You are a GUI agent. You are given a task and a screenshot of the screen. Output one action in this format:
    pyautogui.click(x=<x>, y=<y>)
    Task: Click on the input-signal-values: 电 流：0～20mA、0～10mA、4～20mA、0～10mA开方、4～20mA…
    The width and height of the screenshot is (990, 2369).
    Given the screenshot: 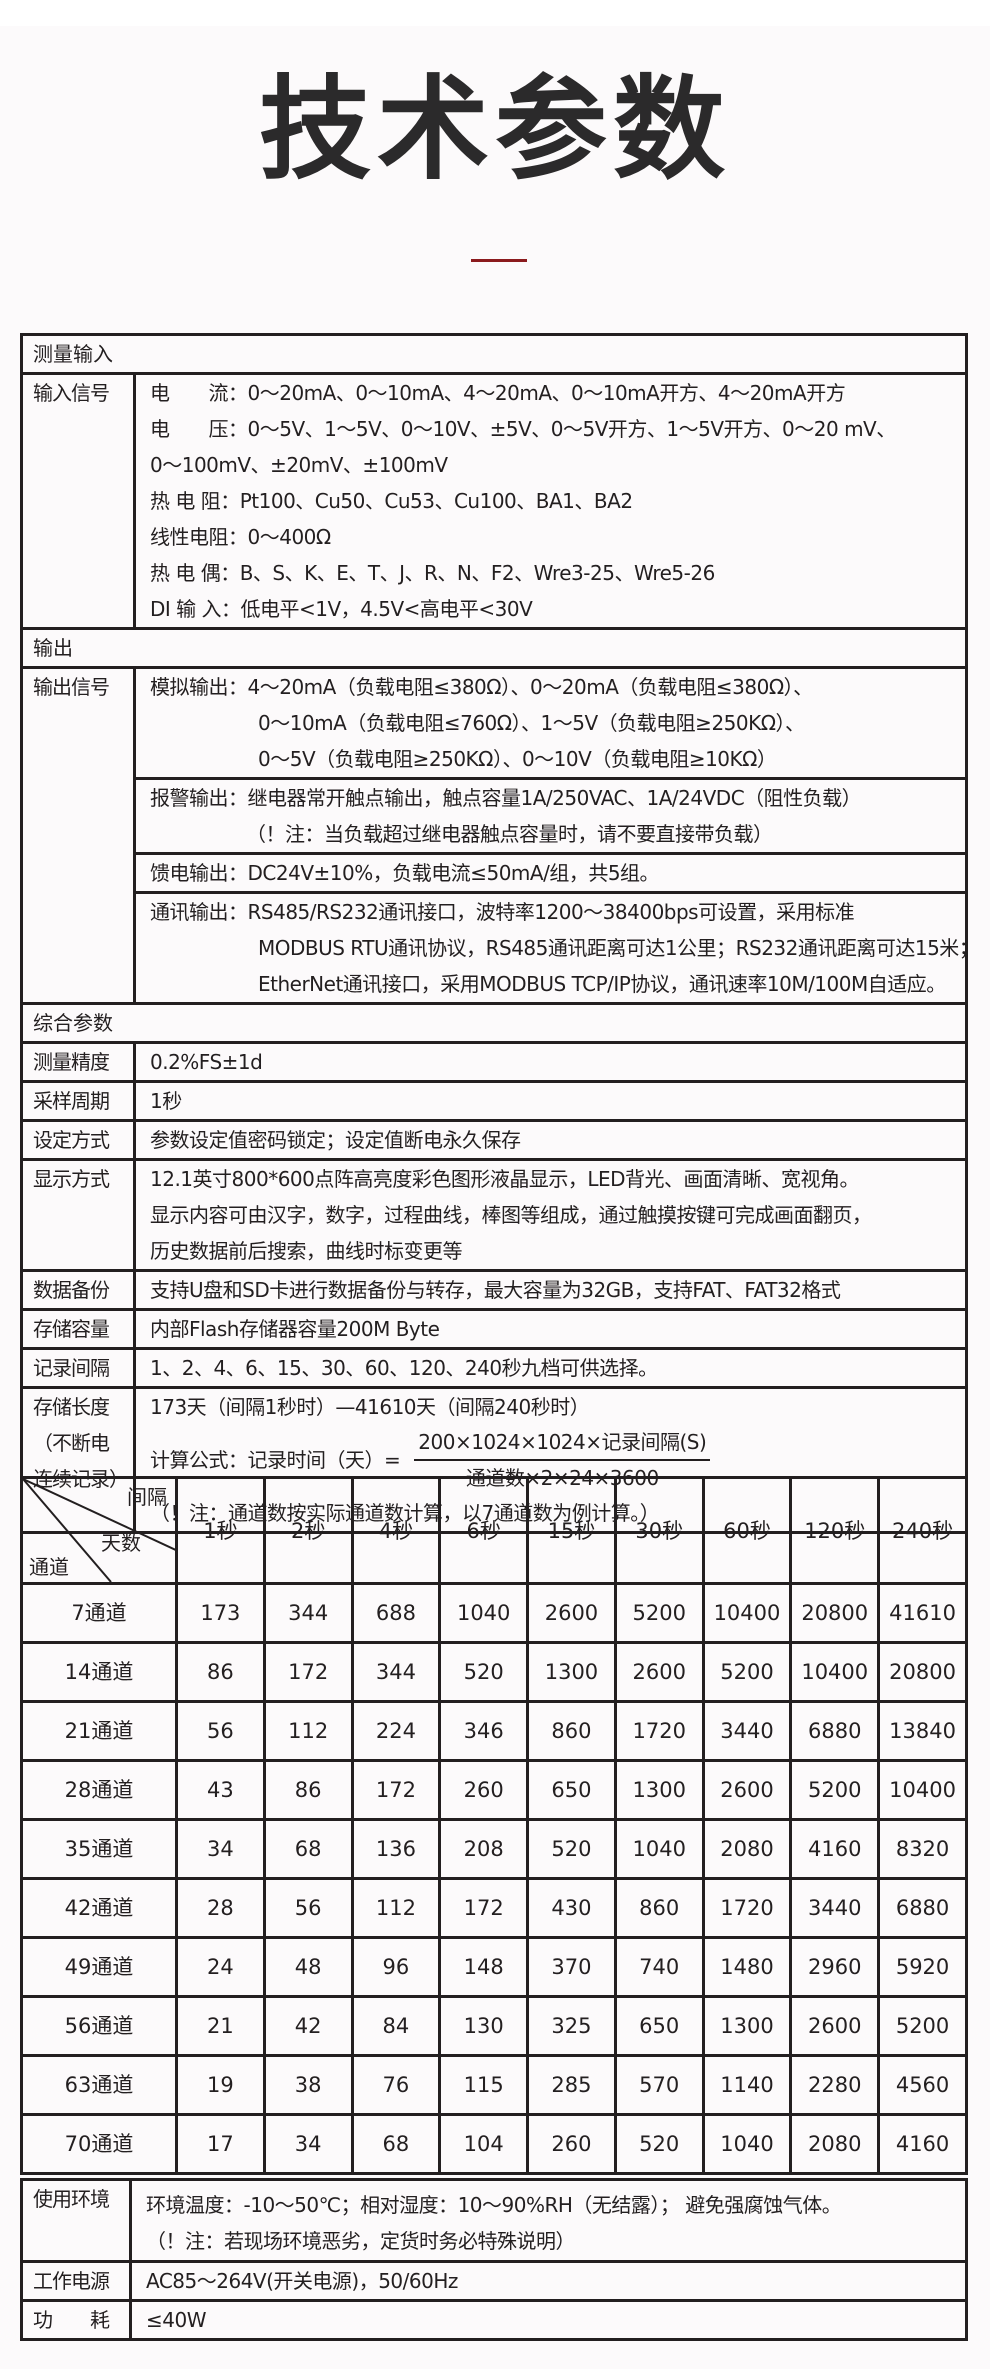 What is the action you would take?
    pyautogui.click(x=550, y=501)
    